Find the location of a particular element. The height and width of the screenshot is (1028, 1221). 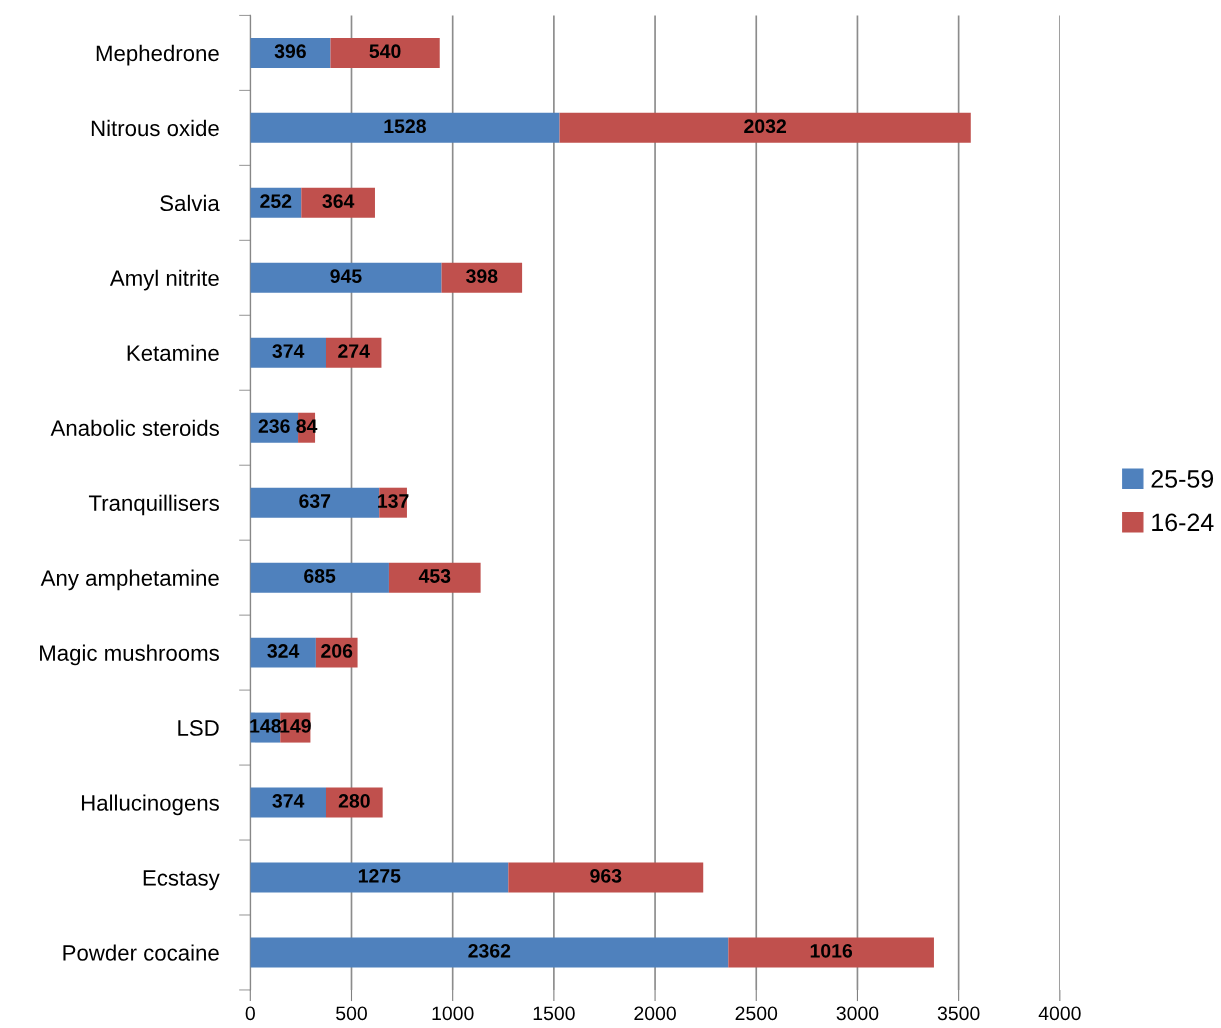

data-label: 398 is located at coordinates (482, 276).